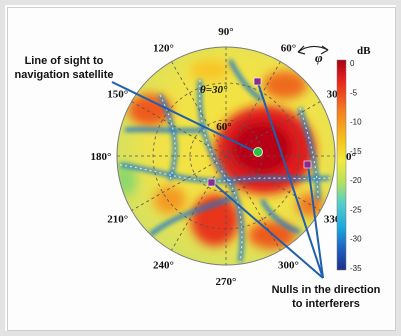 The height and width of the screenshot is (336, 401). I want to click on satellite-marker, so click(258, 152).